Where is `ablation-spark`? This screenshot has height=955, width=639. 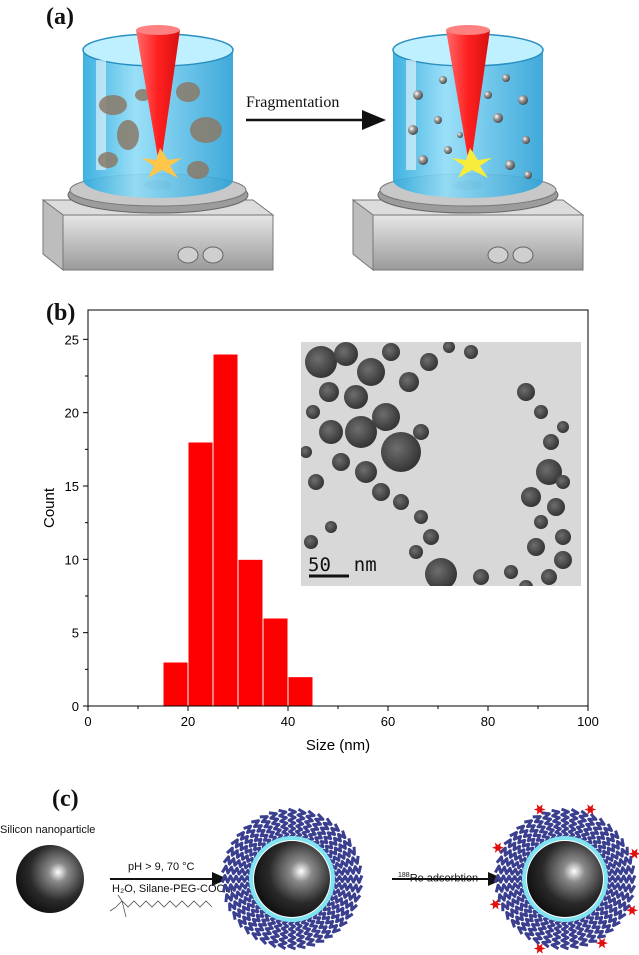
ablation-spark is located at coordinates (162, 163).